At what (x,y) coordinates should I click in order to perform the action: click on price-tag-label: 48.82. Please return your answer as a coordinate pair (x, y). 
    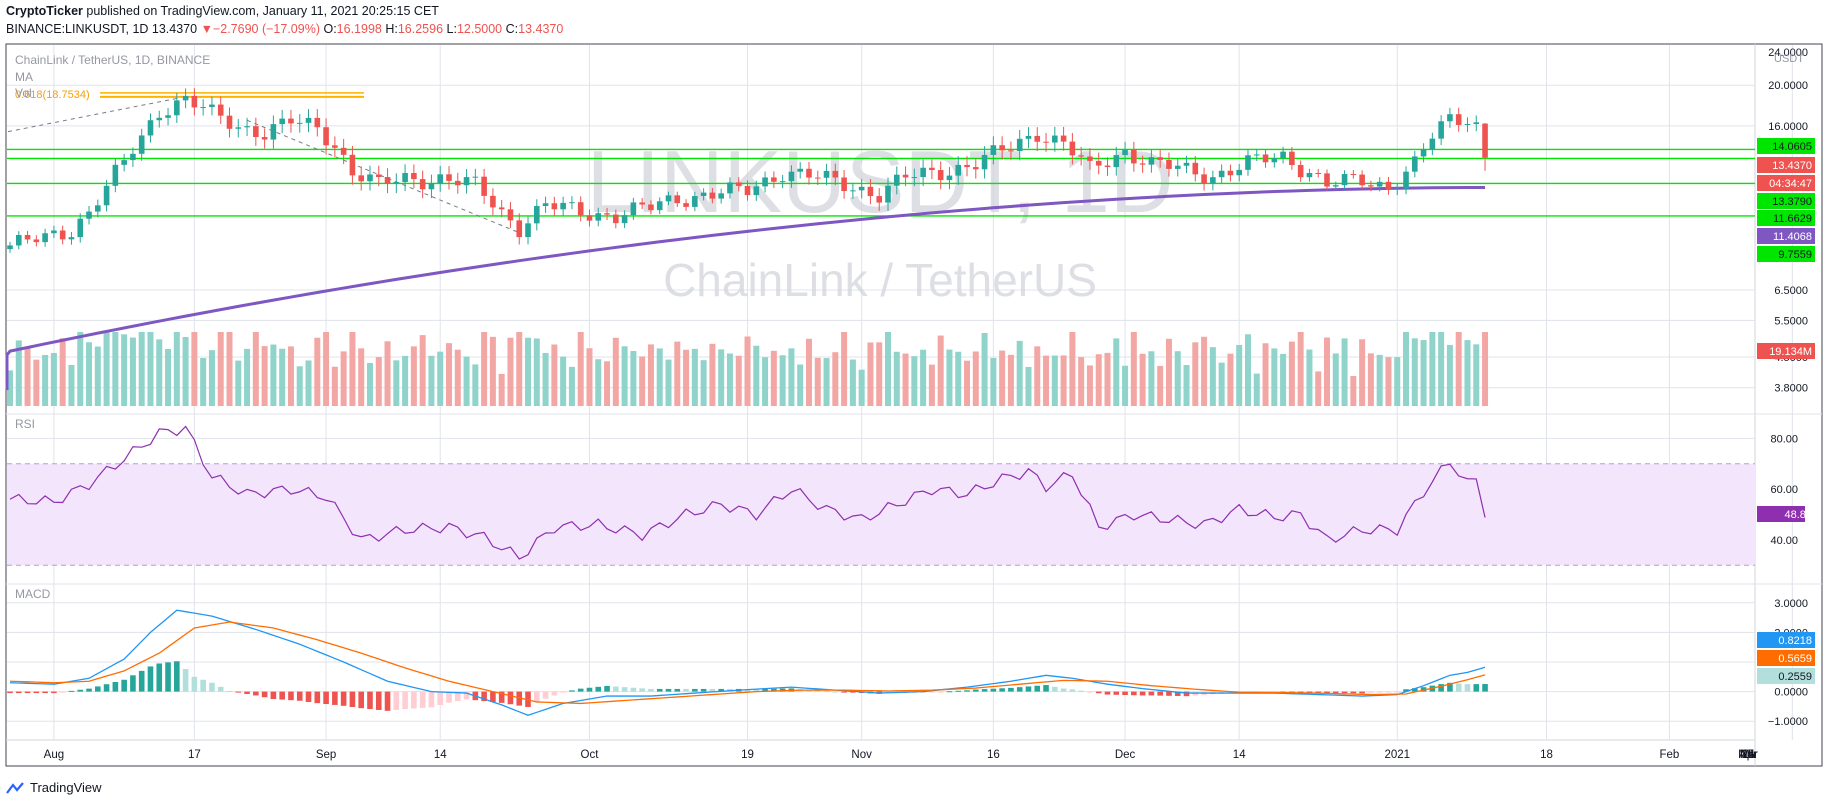
    Looking at the image, I should click on (1798, 515).